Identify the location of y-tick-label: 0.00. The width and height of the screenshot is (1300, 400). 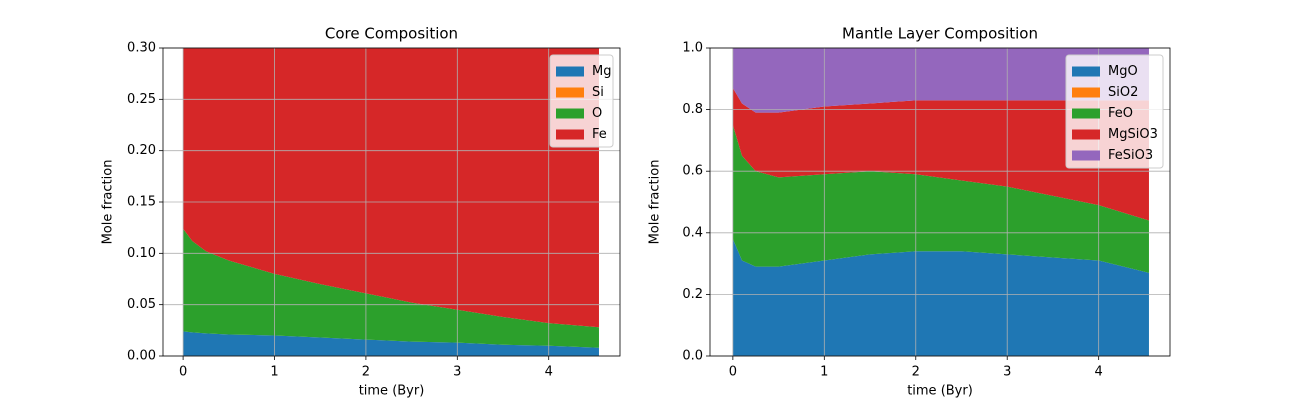
(141, 356).